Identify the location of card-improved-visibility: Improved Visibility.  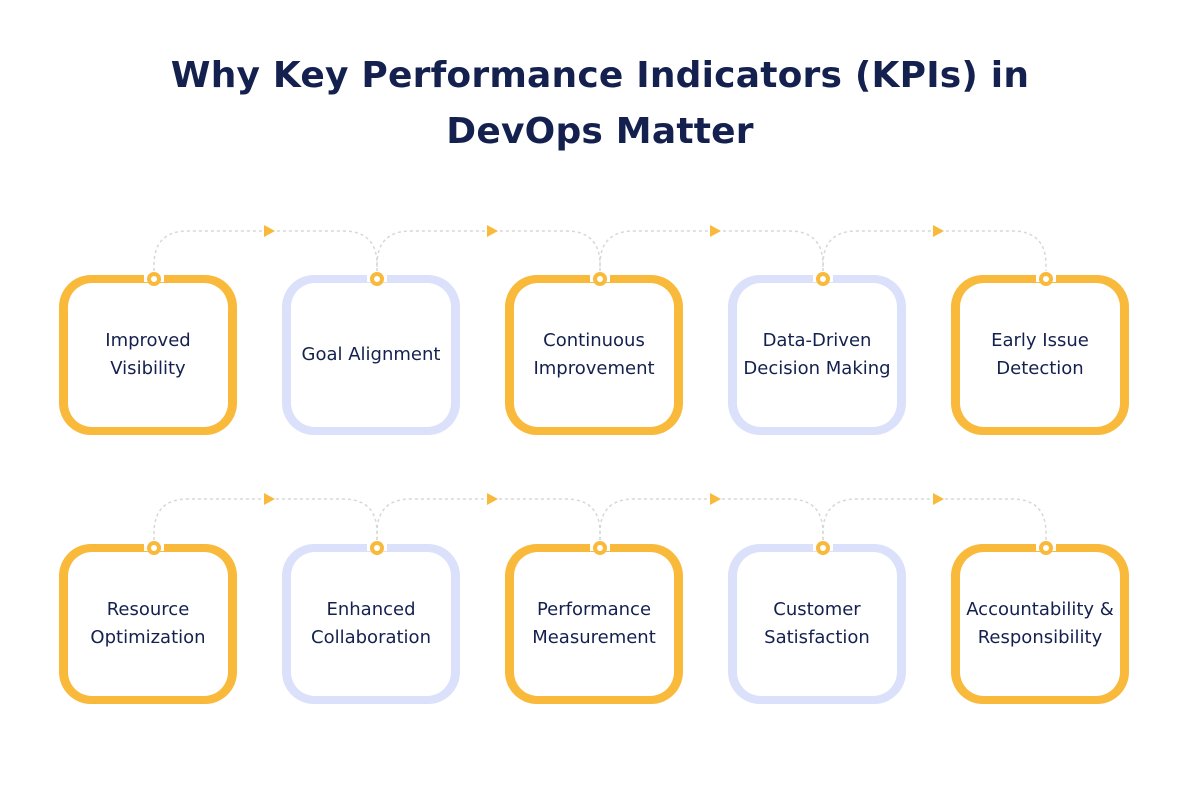
(148, 355).